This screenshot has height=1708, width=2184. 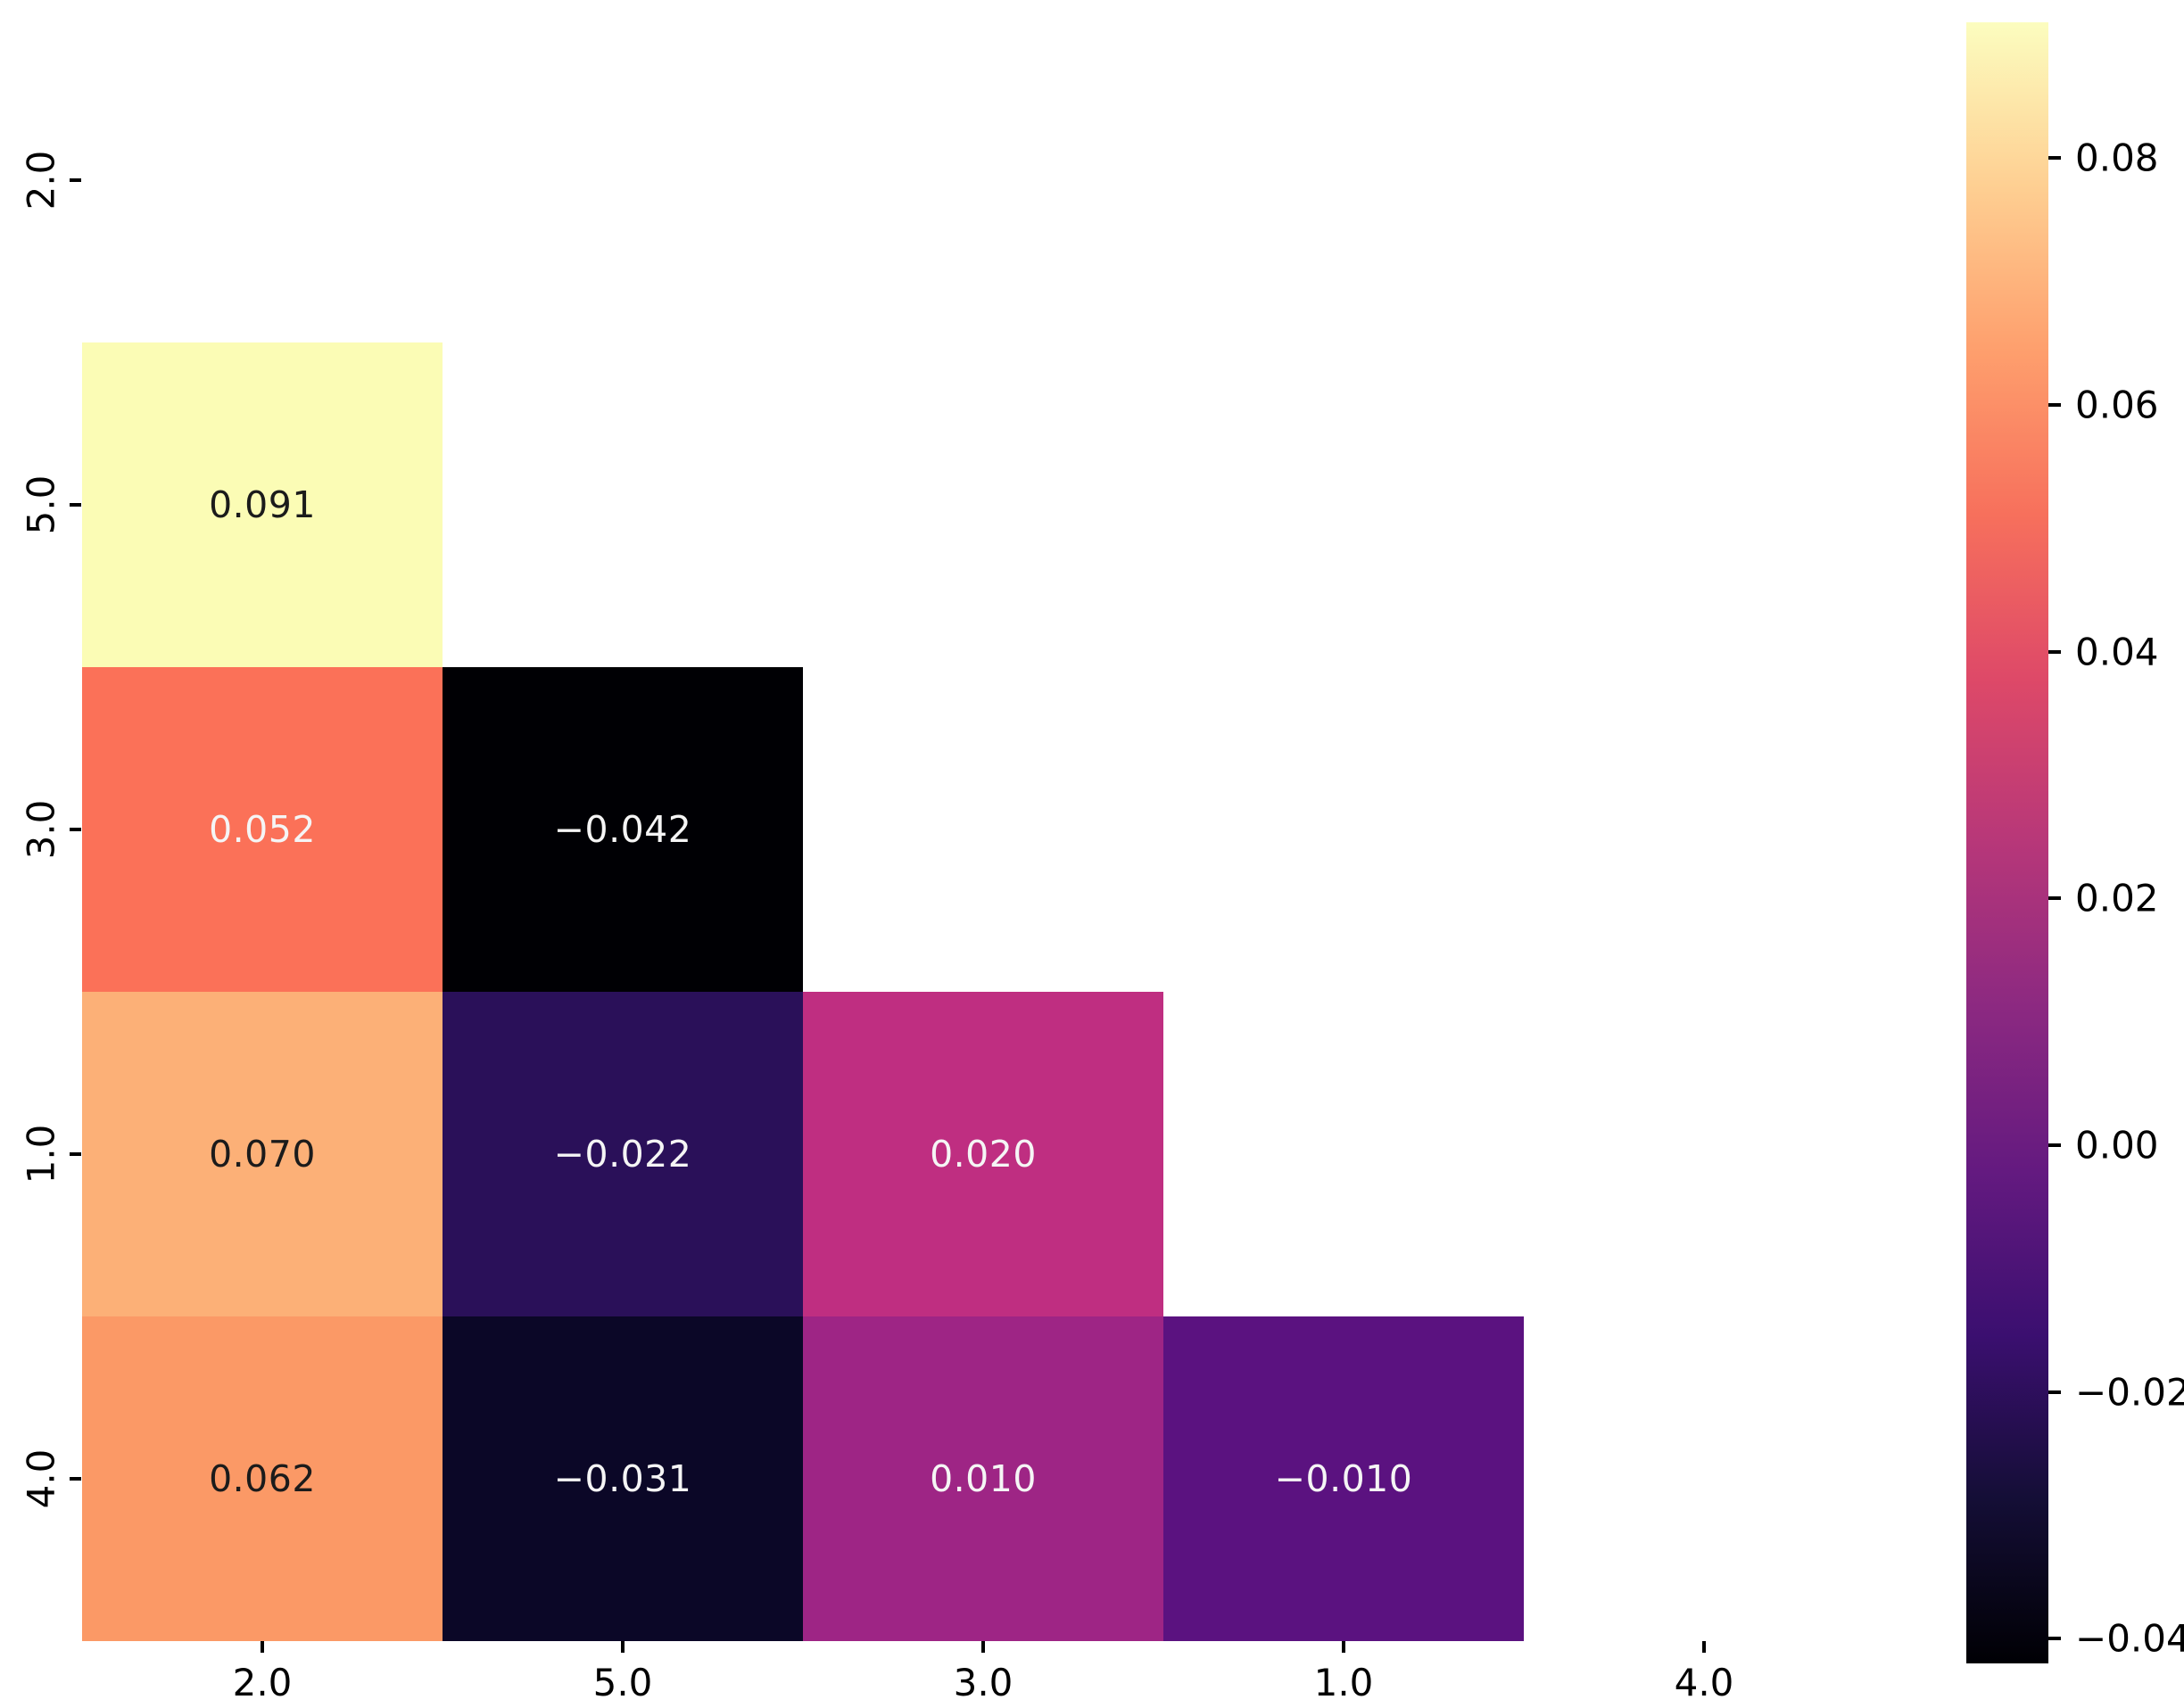 I want to click on cell-value-label: 0.091, so click(x=262, y=504).